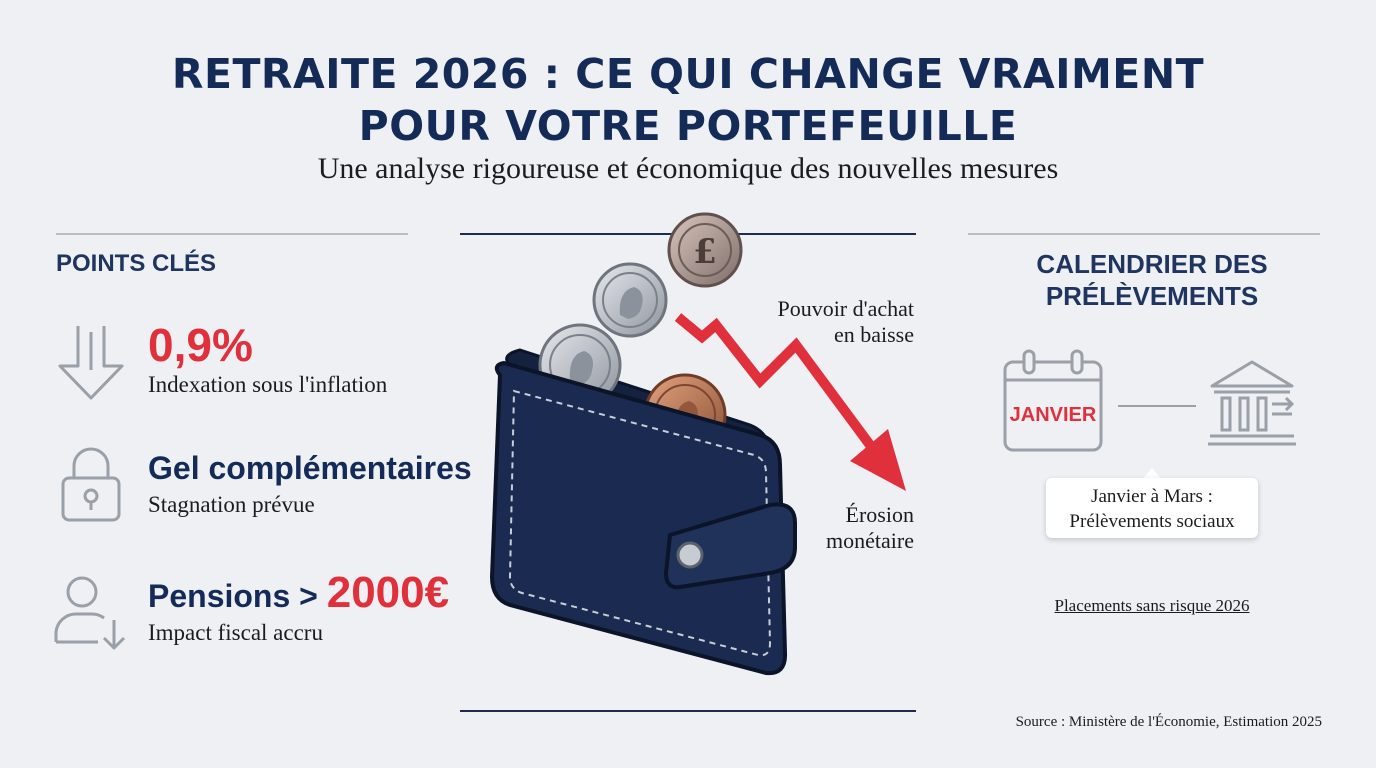 This screenshot has width=1376, height=768. What do you see at coordinates (1252, 403) in the screenshot?
I see `bank-transfer-icon` at bounding box center [1252, 403].